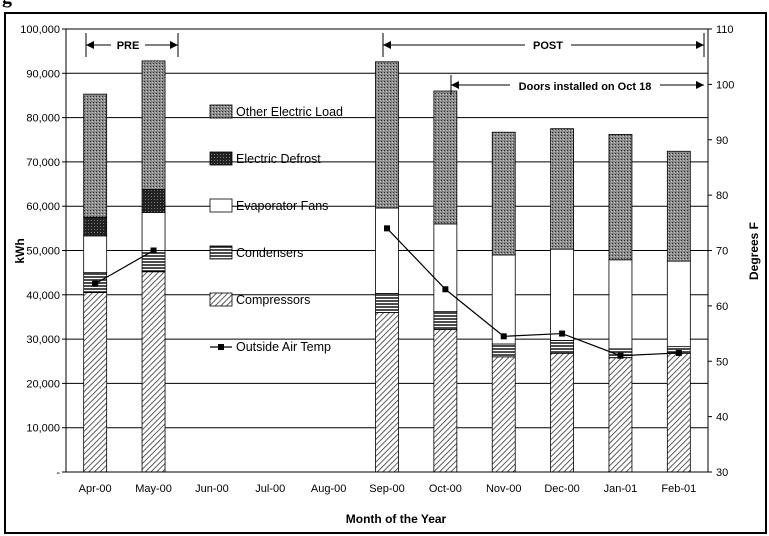 This screenshot has height=536, width=769. Describe the element at coordinates (128, 46) in the screenshot. I see `pre-label: PRE` at that location.